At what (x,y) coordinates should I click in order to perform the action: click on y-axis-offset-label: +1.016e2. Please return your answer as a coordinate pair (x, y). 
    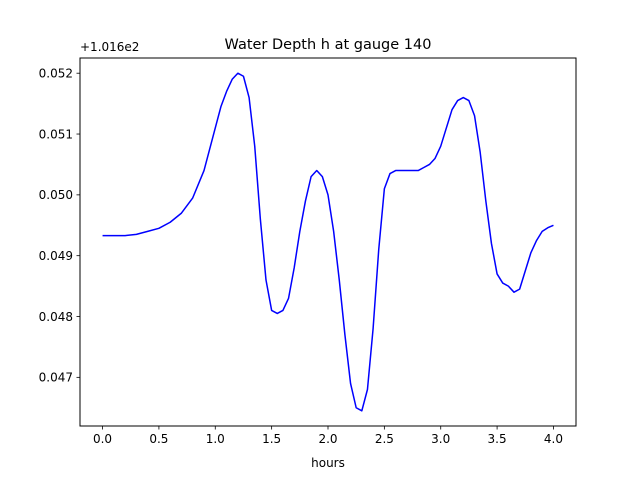
    Looking at the image, I should click on (109, 47).